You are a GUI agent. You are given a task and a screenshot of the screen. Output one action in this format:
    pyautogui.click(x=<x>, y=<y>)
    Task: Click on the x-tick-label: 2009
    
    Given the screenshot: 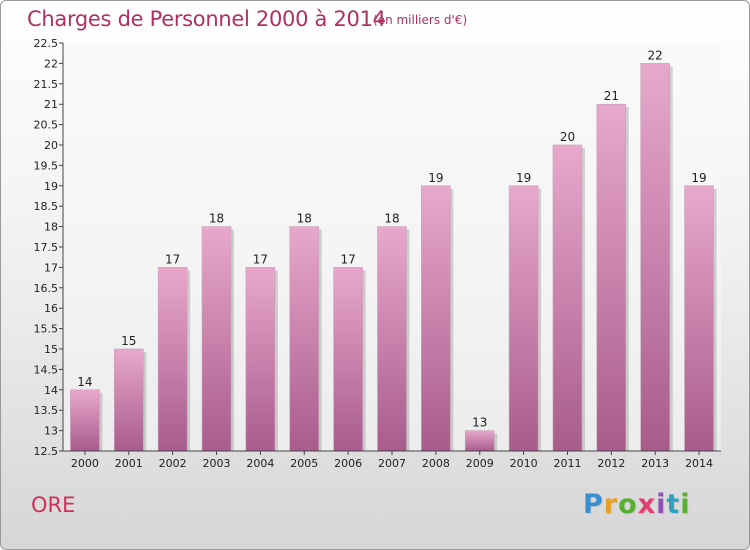 What is the action you would take?
    pyautogui.click(x=480, y=463)
    